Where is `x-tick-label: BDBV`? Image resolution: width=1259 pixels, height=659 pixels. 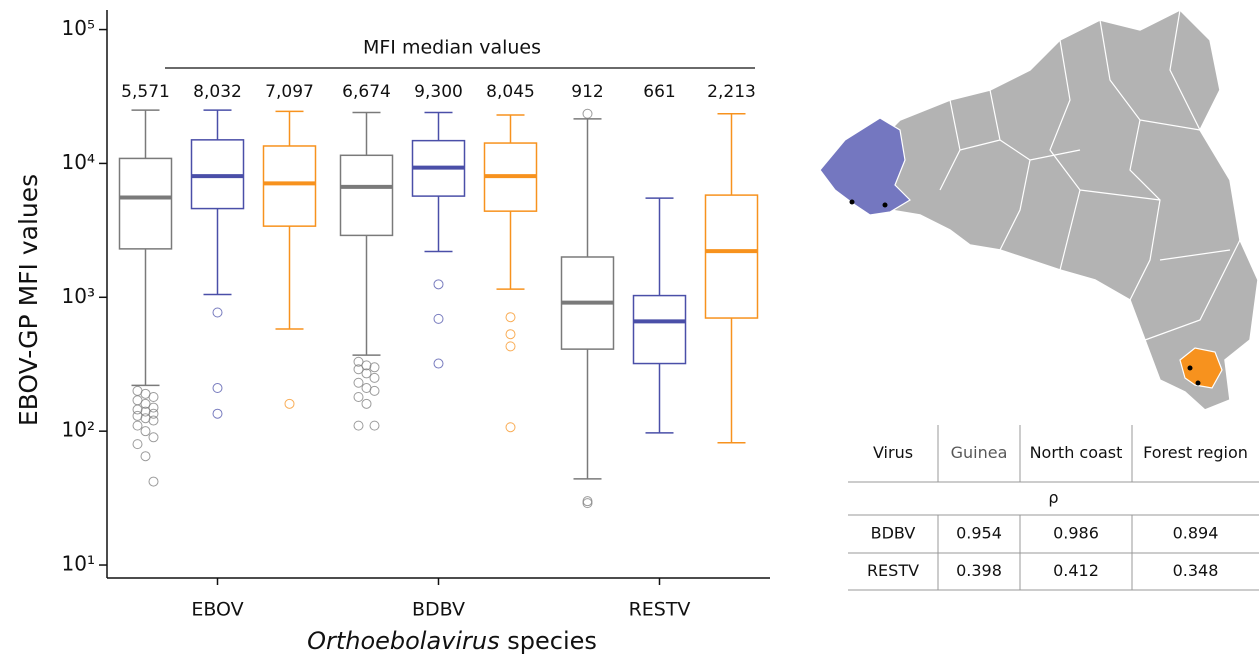 x-tick-label: BDBV is located at coordinates (438, 610).